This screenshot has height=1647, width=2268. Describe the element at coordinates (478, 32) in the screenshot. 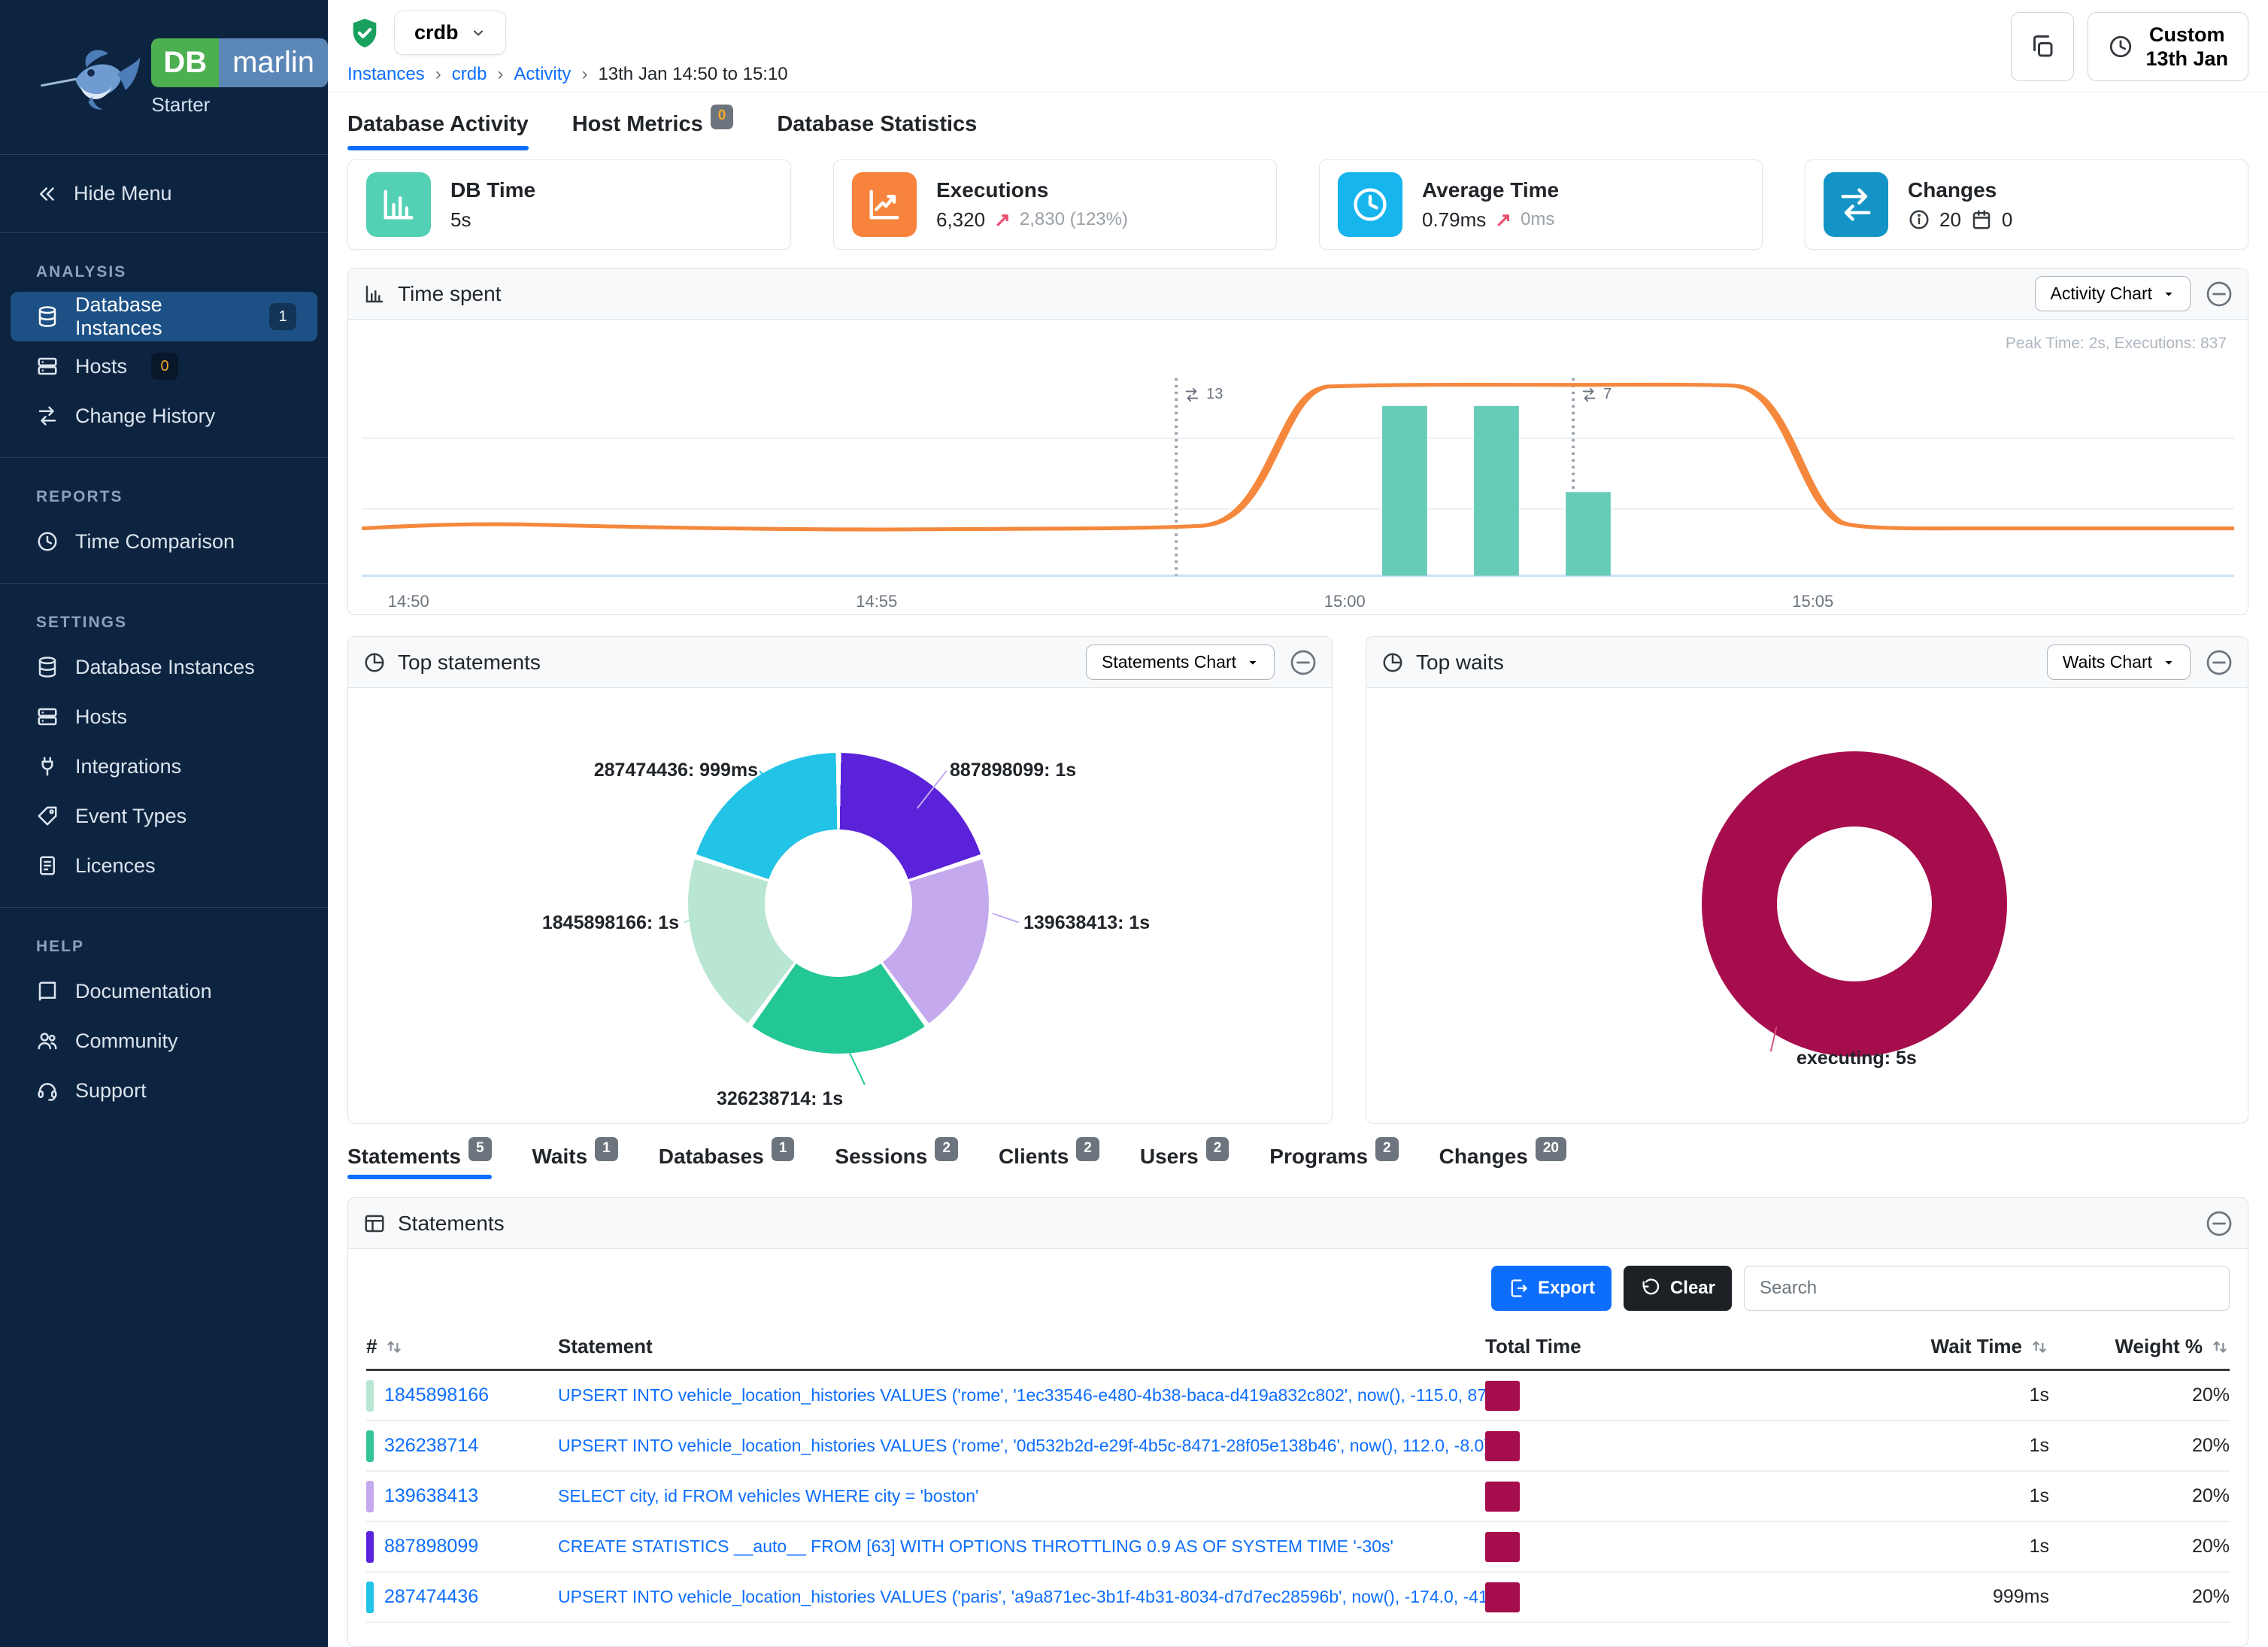

I see `chevron-down-icon` at that location.